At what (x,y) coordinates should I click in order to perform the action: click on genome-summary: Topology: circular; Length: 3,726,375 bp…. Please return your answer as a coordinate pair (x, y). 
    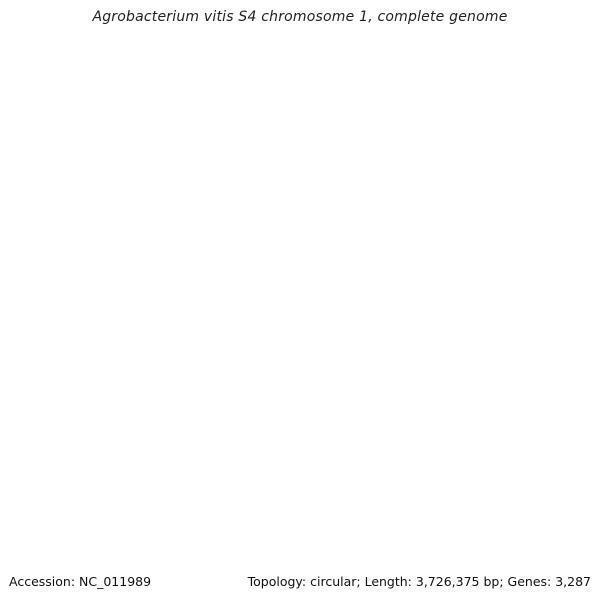
    Looking at the image, I should click on (419, 581).